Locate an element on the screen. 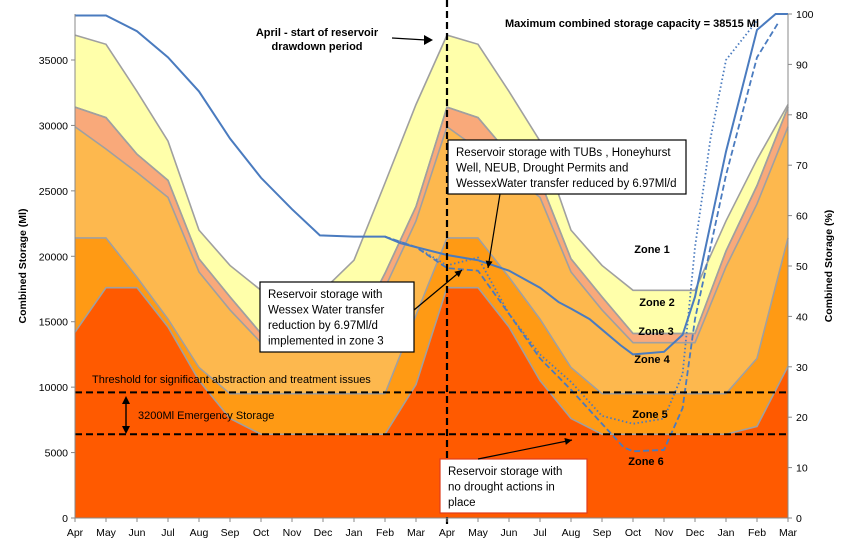 This screenshot has height=548, width=850. emergency-arrowhead-up is located at coordinates (126, 400).